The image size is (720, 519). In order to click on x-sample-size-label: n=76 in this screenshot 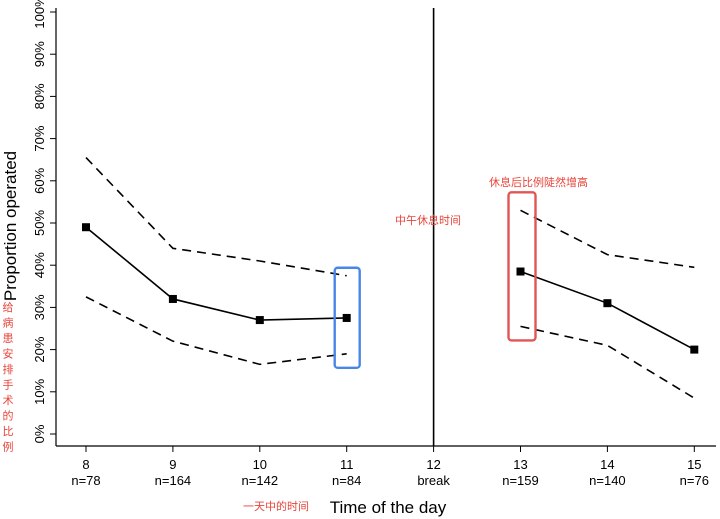, I will do `click(694, 480)`.